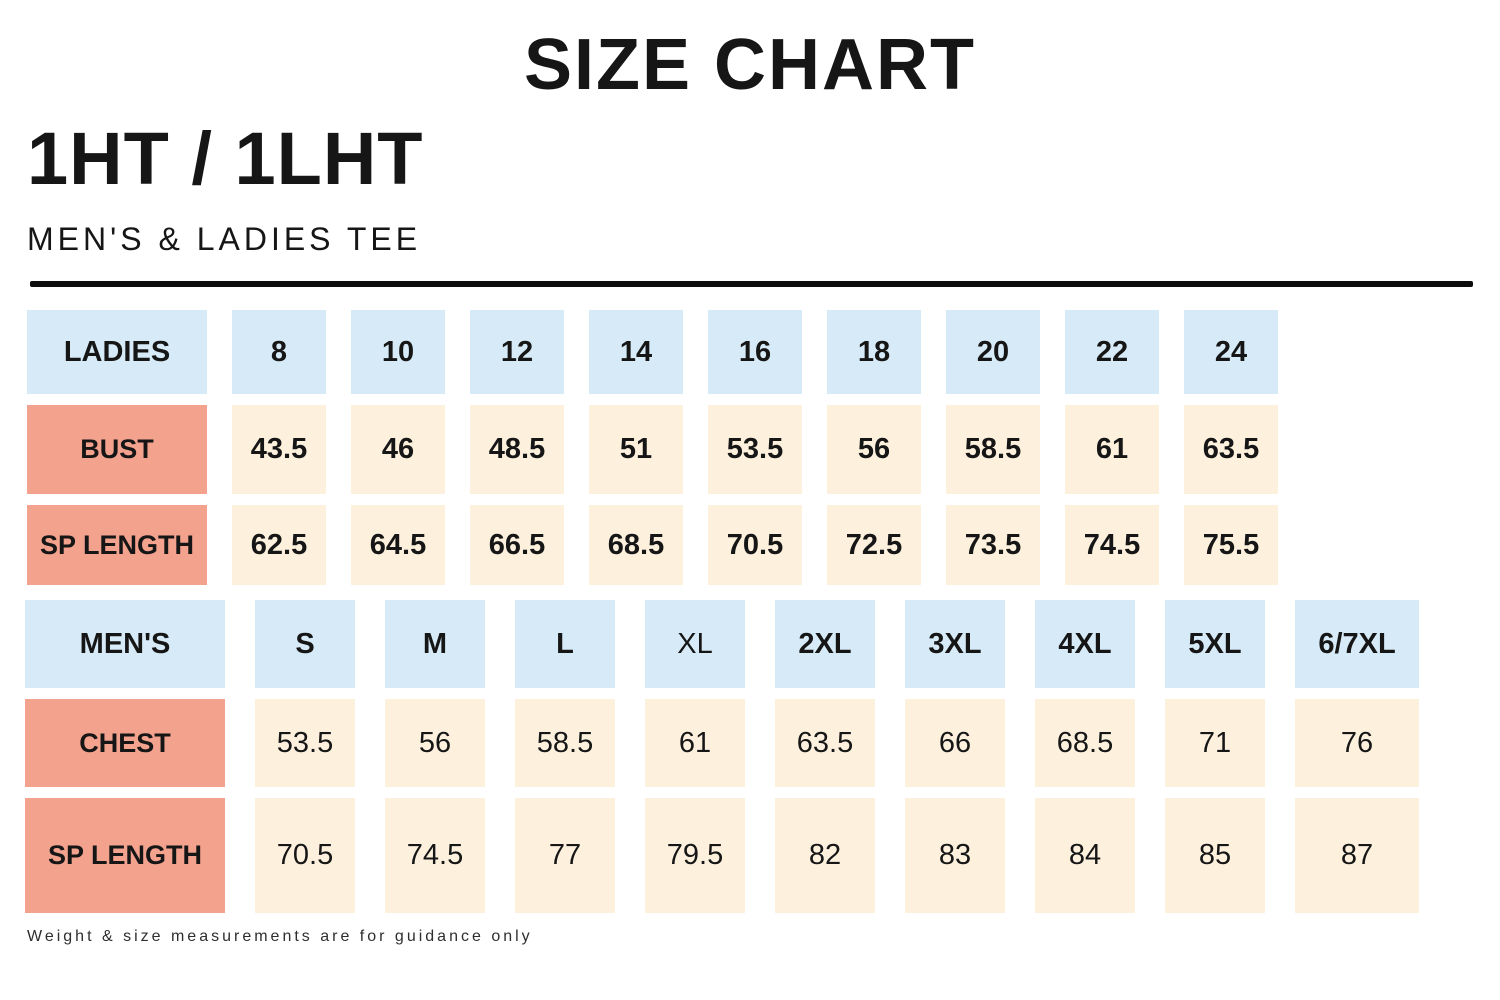 The height and width of the screenshot is (1000, 1500). Describe the element at coordinates (225, 158) in the screenshot. I see `product-code: 1HT / 1LHT` at that location.